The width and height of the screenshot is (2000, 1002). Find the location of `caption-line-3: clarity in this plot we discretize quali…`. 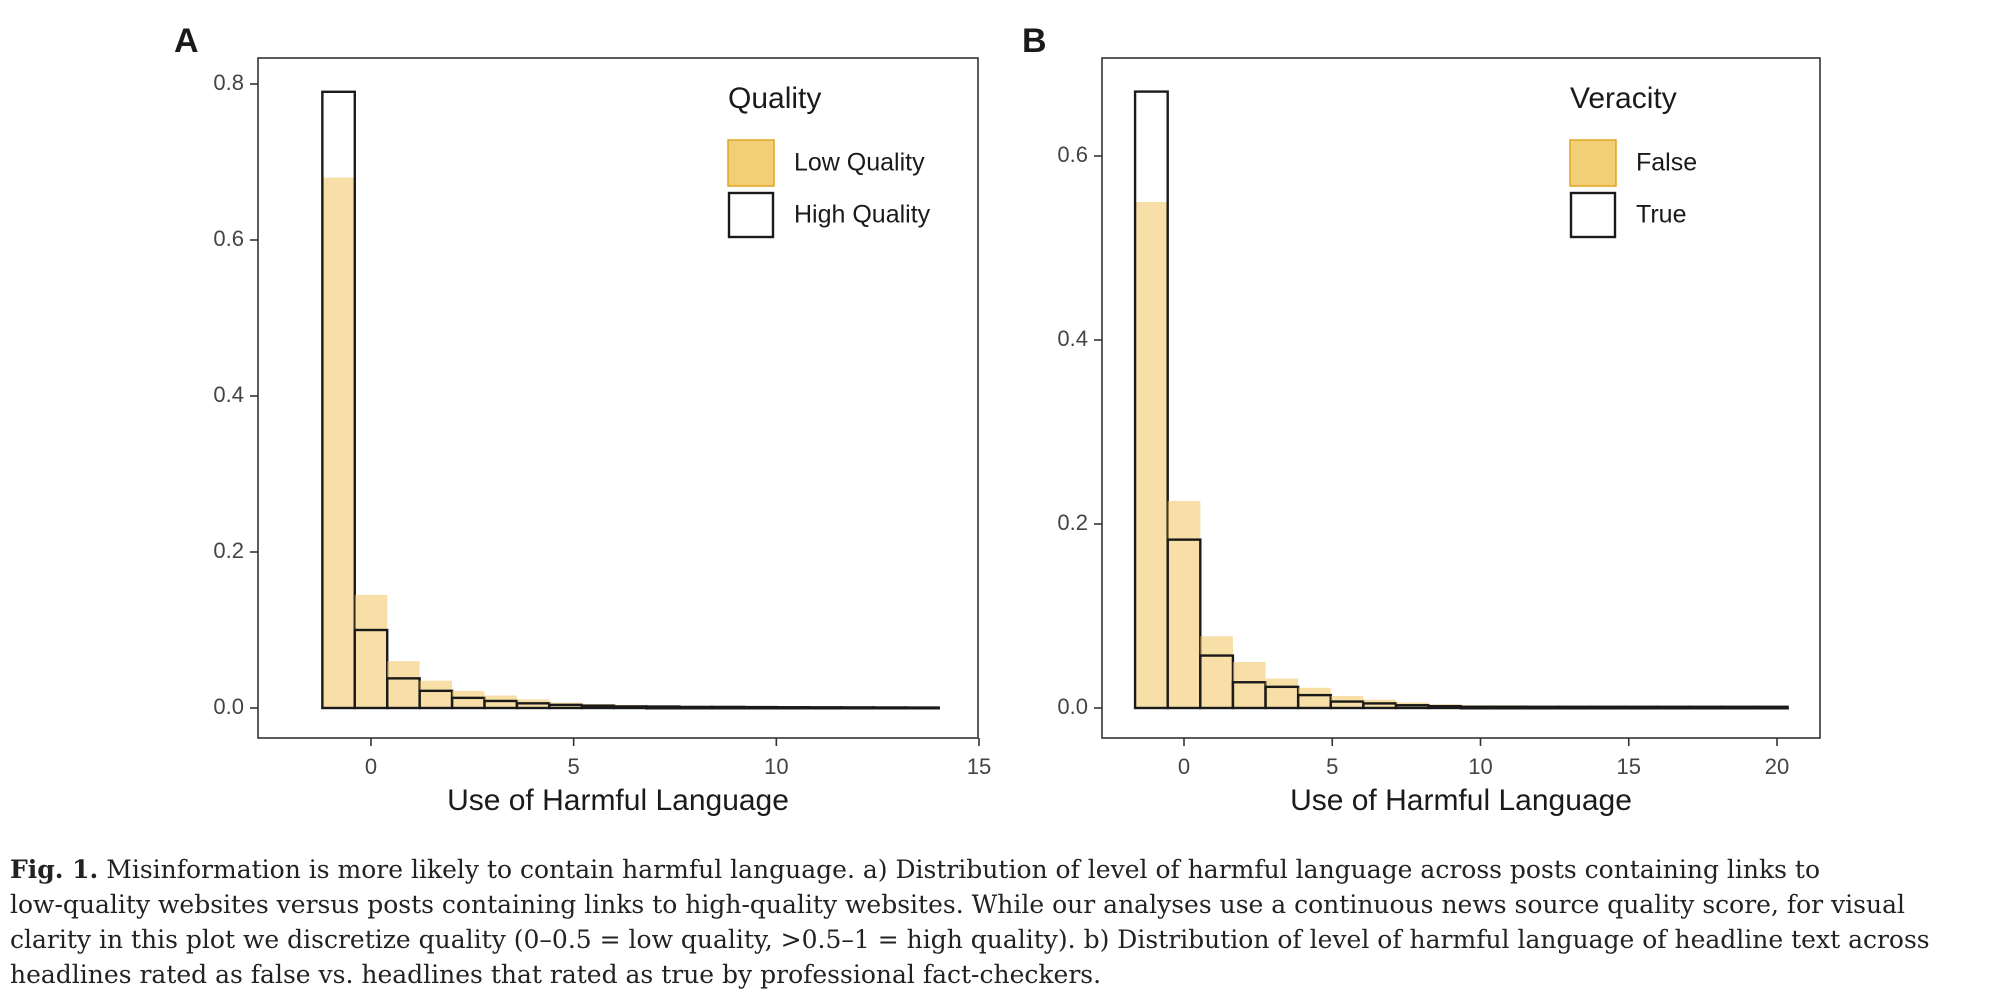

caption-line-3: clarity in this plot we discretize quali… is located at coordinates (970, 939).